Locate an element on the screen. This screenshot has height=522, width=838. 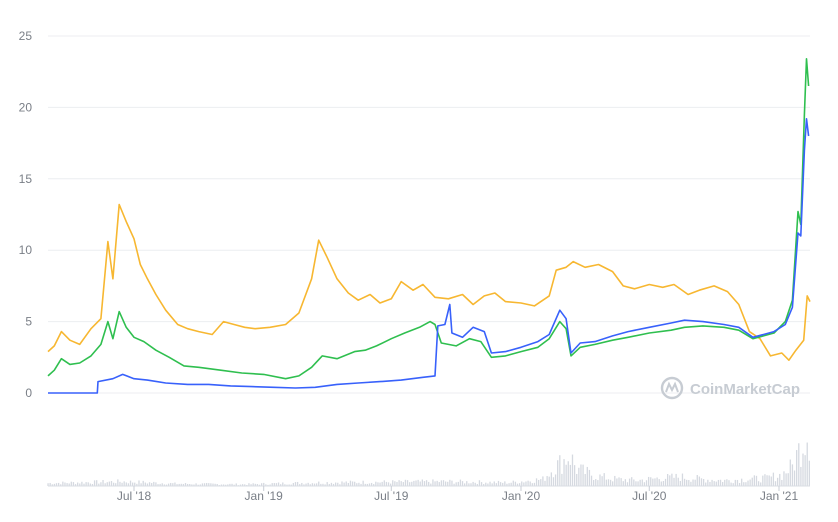
watermark: CoinMarketCap is located at coordinates (730, 388).